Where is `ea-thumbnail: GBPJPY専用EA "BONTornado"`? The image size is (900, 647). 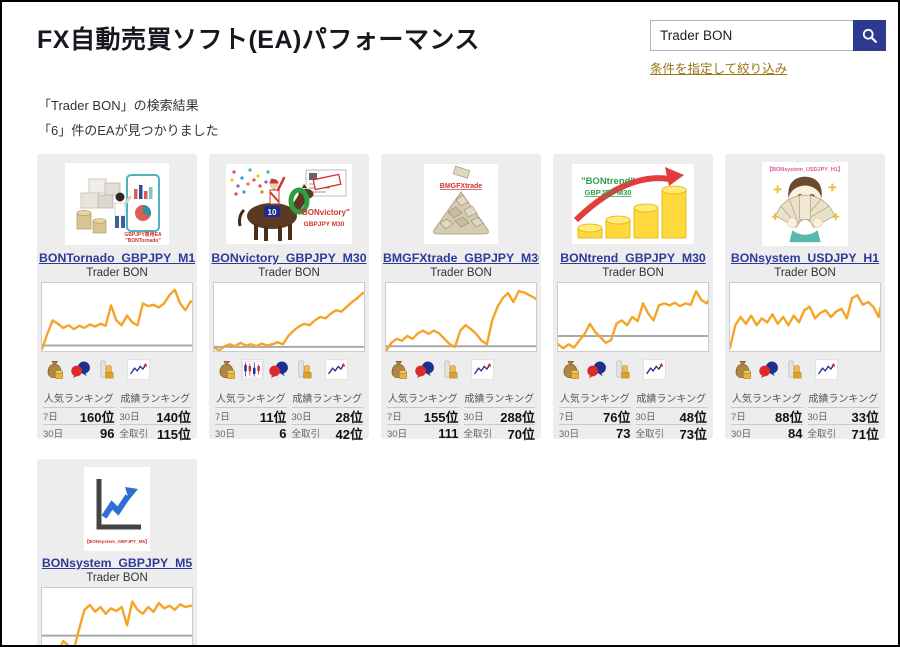
ea-thumbnail: GBPJPY専用EA "BONTornado" is located at coordinates (117, 204).